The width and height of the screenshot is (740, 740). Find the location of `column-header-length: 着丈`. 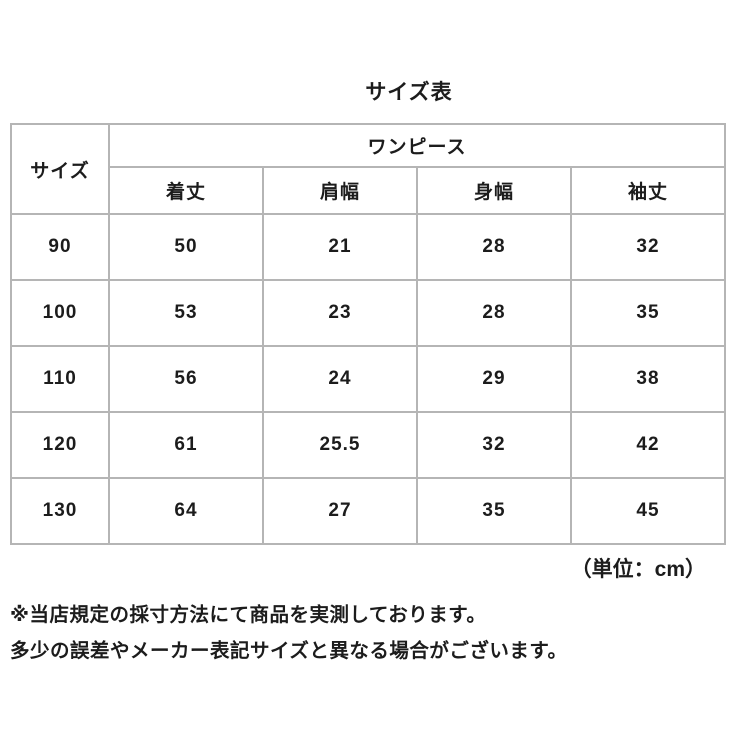

column-header-length: 着丈 is located at coordinates (186, 190).